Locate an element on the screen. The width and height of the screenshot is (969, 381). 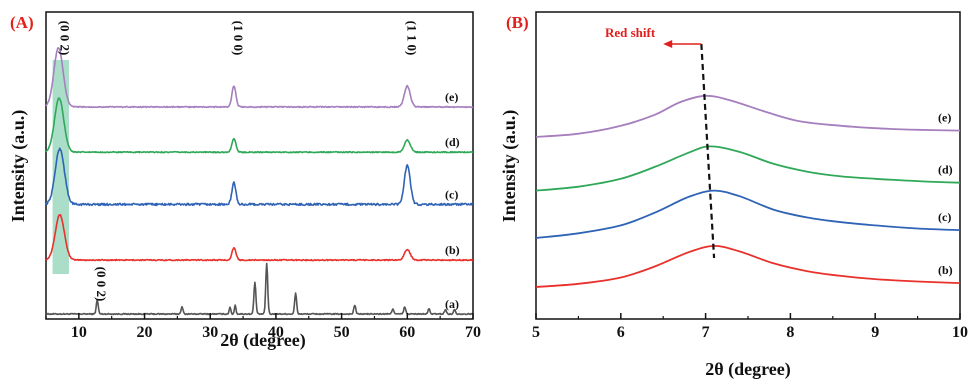
panel-b-xlabel: 2θ (degree) is located at coordinates (748, 369).